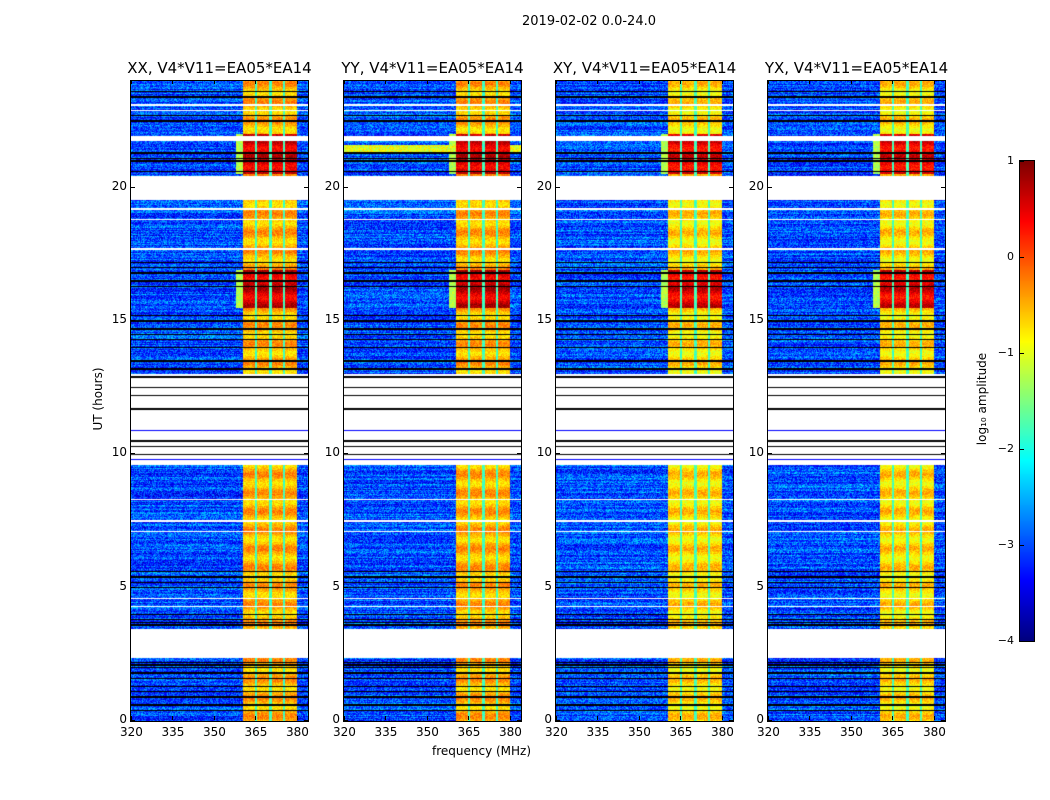 This screenshot has height=800, width=1050. What do you see at coordinates (482, 751) in the screenshot?
I see `x-axis-label: frequency (MHz)` at bounding box center [482, 751].